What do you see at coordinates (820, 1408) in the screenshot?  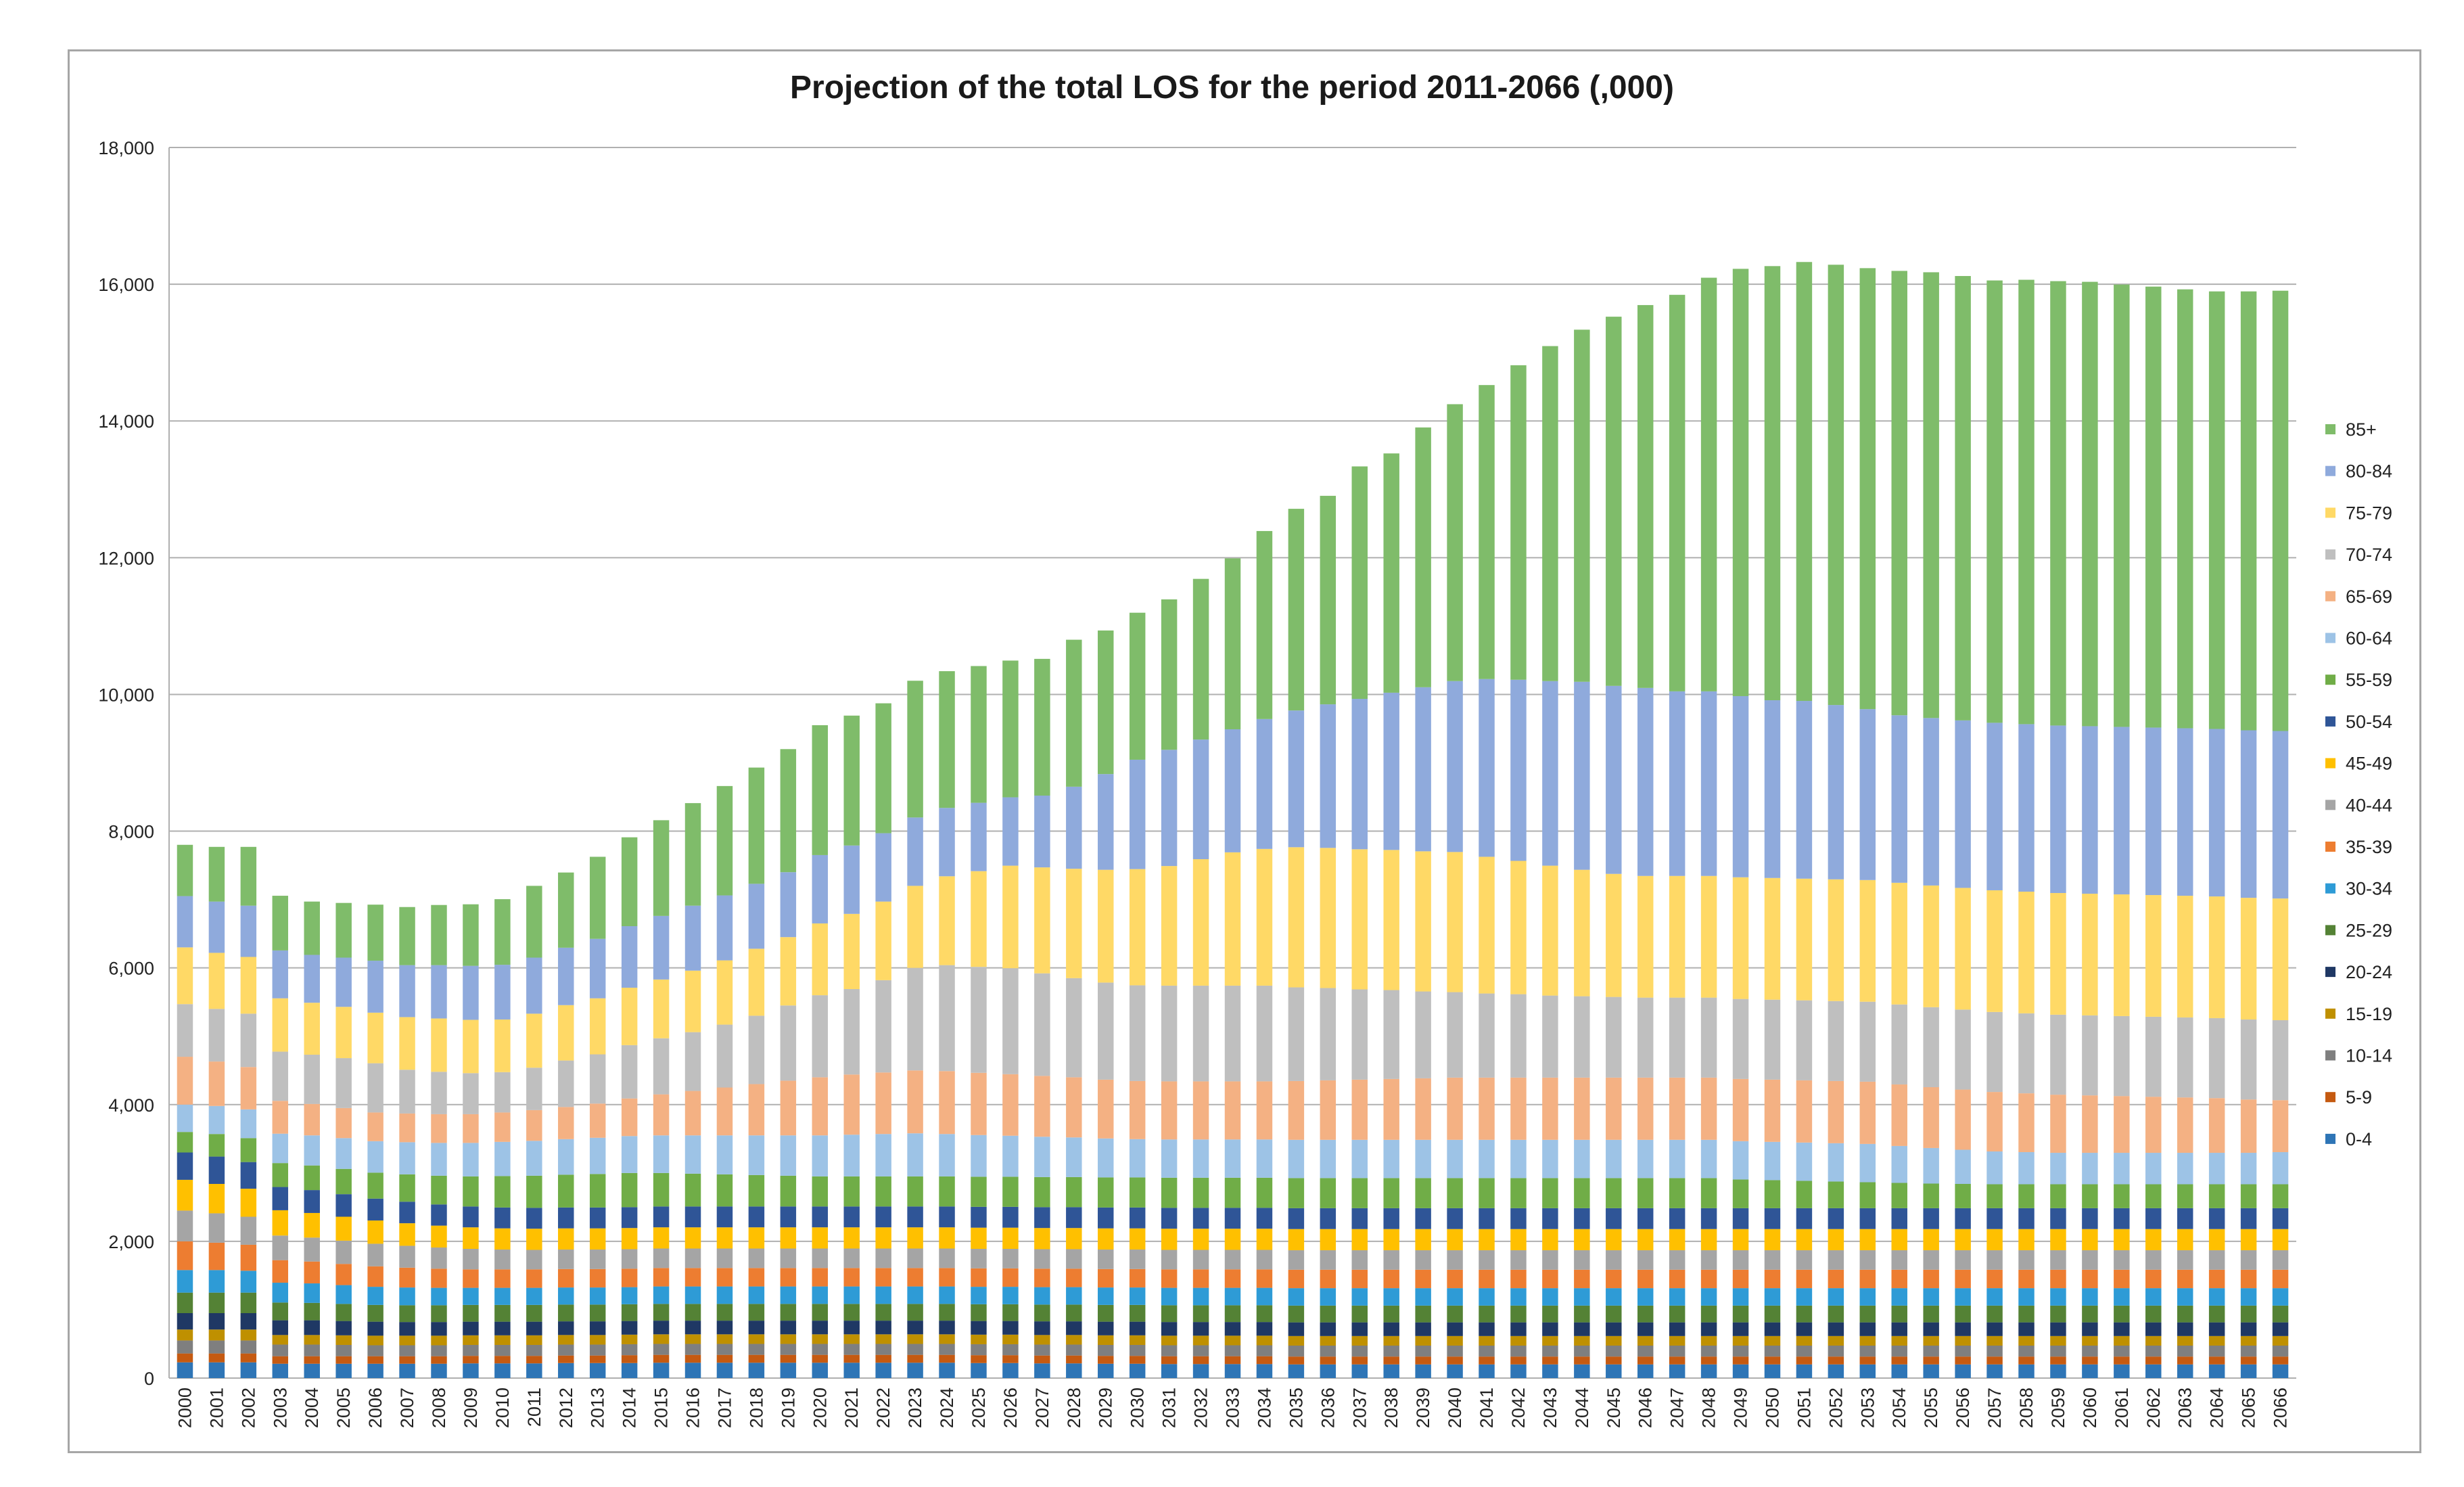 I see `x-tick-label: 2020` at bounding box center [820, 1408].